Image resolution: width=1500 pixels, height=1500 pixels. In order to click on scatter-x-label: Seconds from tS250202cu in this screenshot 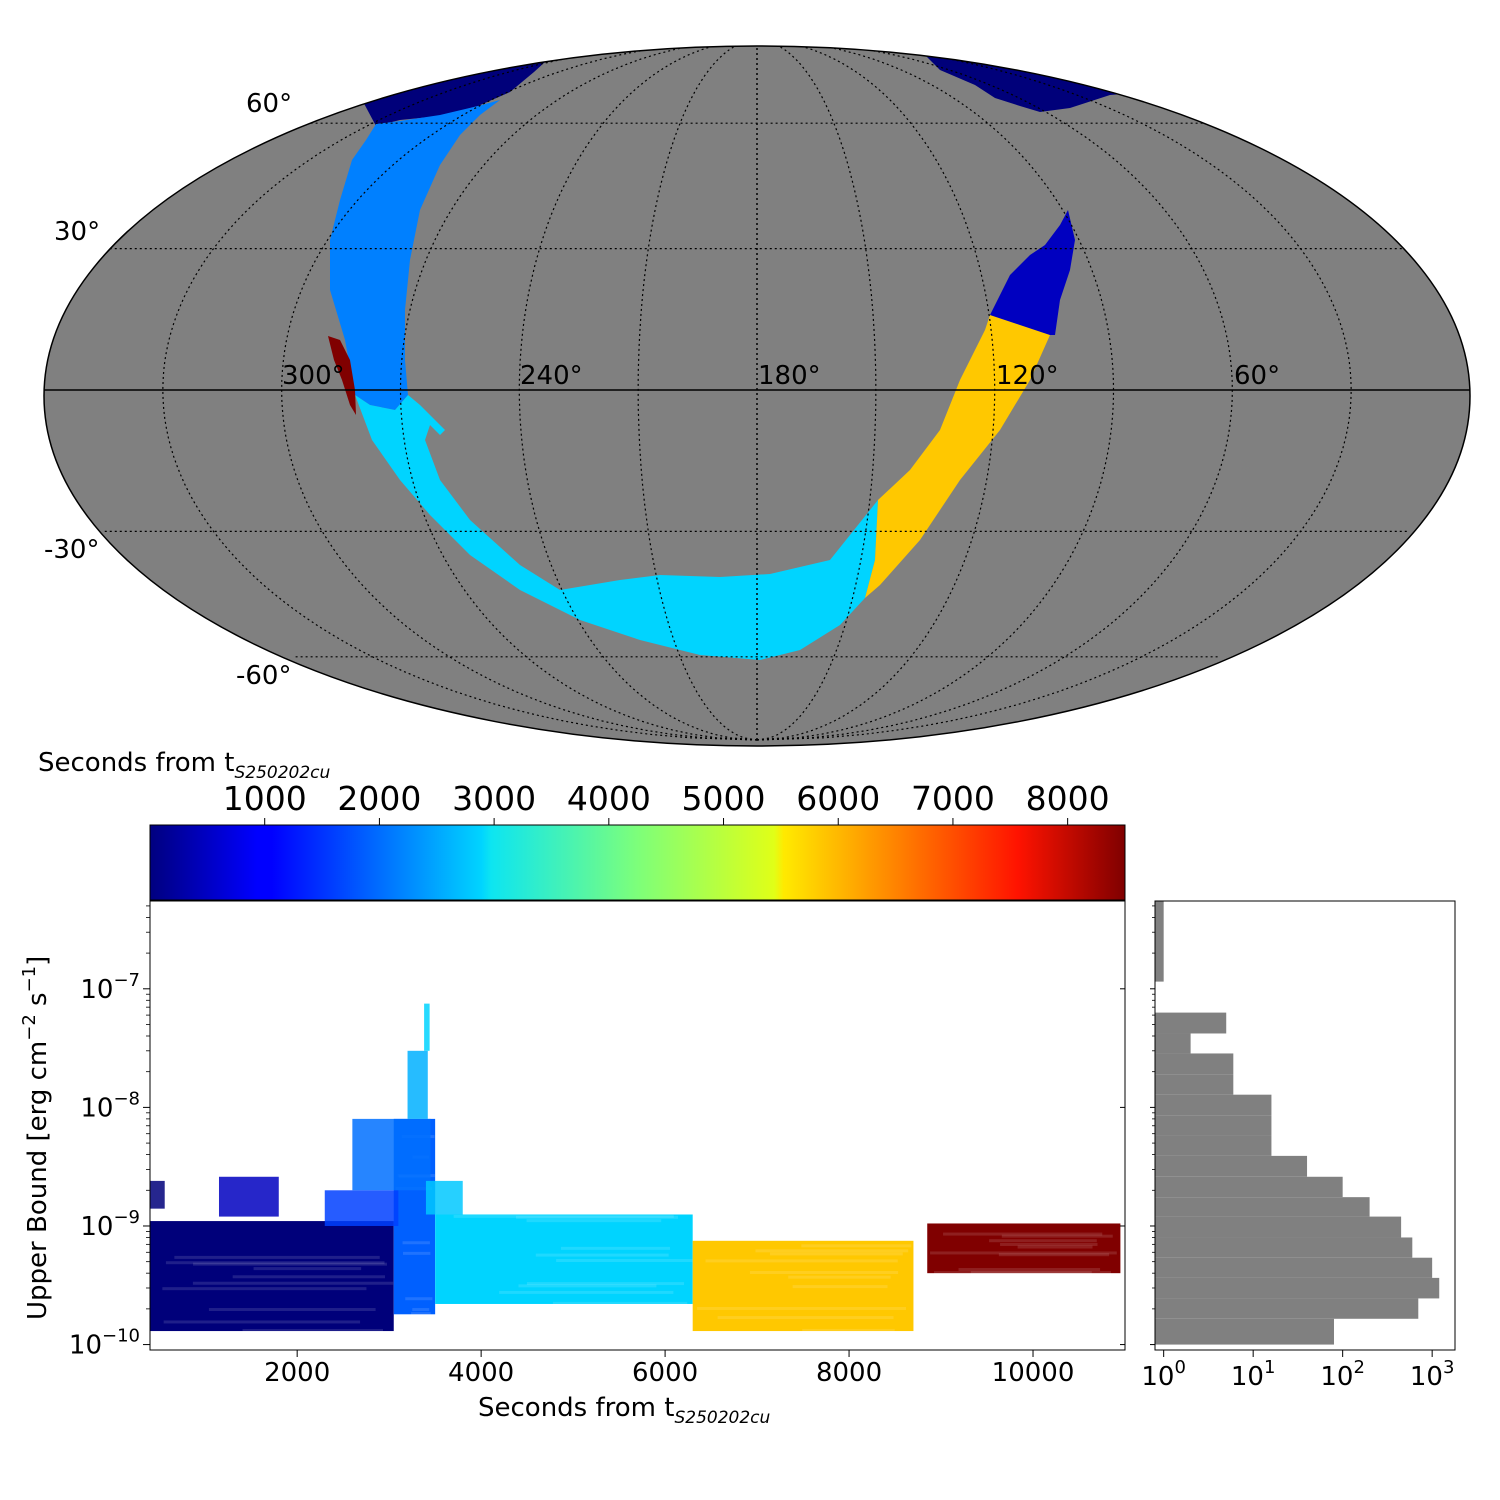, I will do `click(624, 1410)`.